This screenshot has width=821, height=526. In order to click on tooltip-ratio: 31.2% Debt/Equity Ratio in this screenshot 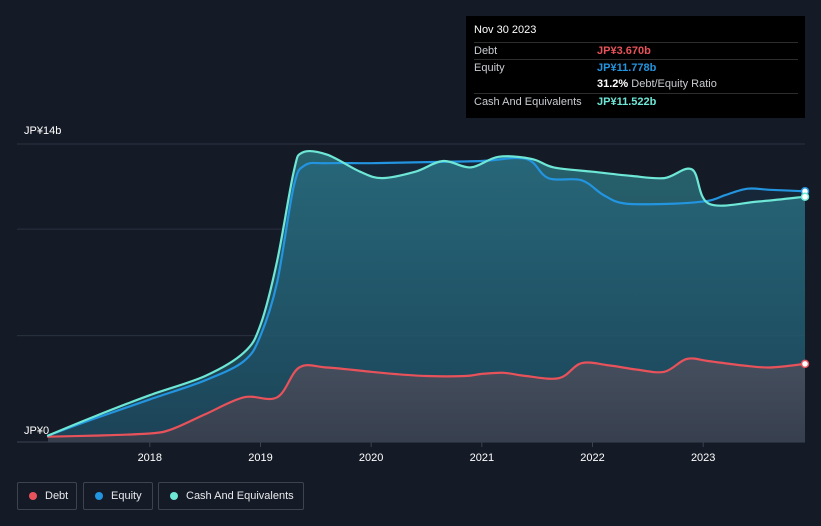, I will do `click(657, 84)`.